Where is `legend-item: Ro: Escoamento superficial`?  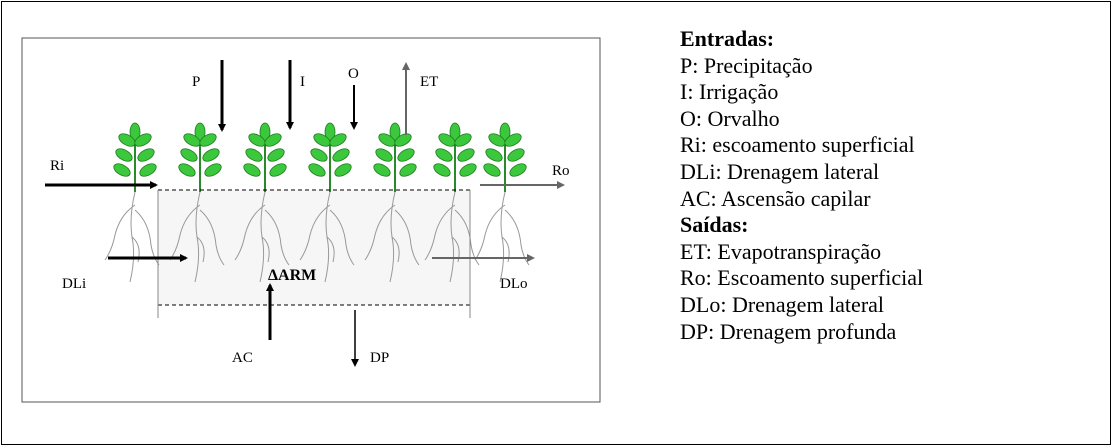 legend-item: Ro: Escoamento superficial is located at coordinates (802, 278).